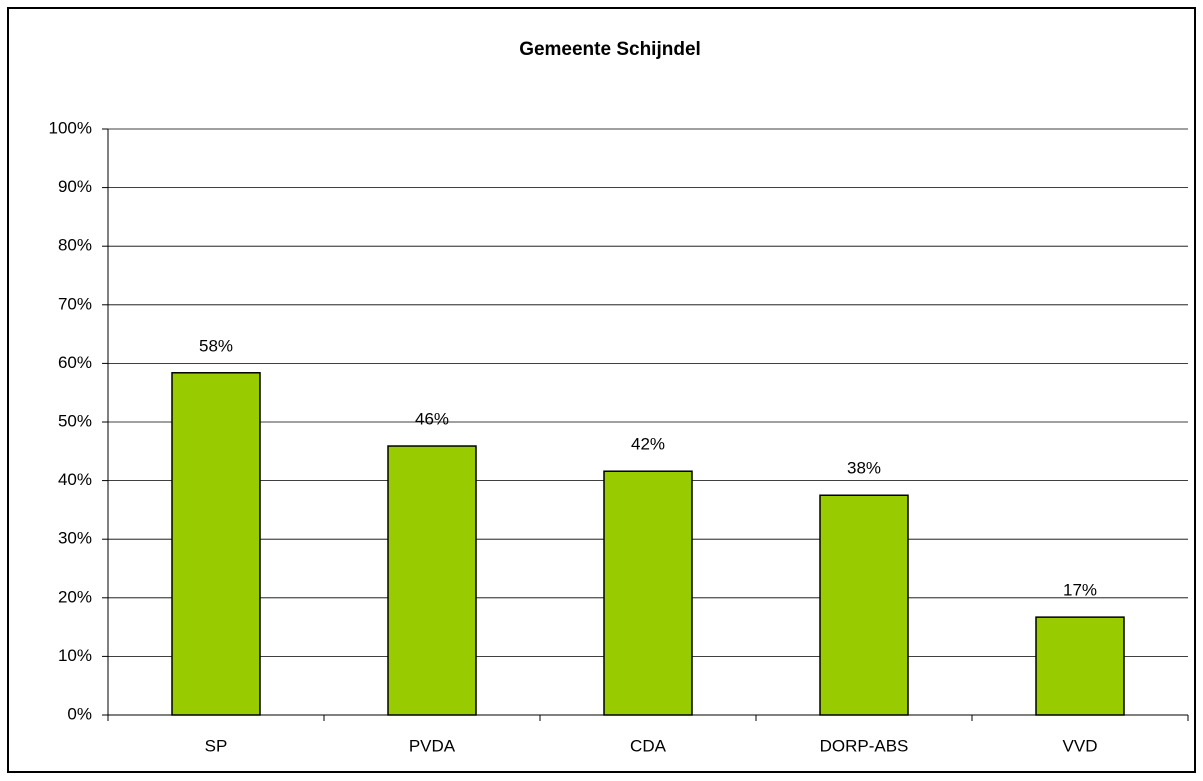  I want to click on x-tick-label: SP, so click(216, 745).